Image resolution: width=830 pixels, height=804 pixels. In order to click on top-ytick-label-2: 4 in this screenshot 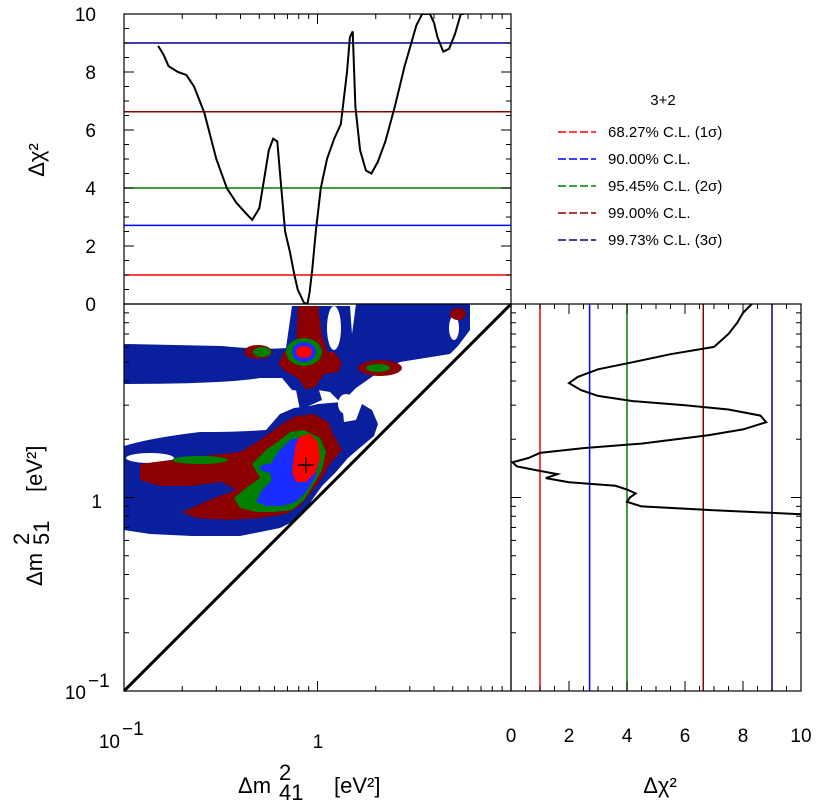, I will do `click(90, 189)`.